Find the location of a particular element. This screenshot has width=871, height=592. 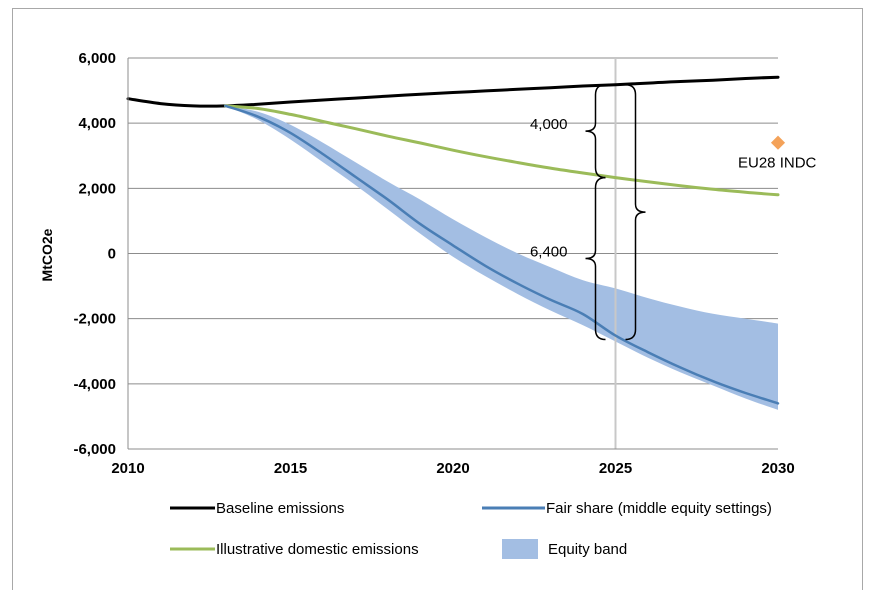

legend-label-0: Baseline emissions is located at coordinates (280, 508).